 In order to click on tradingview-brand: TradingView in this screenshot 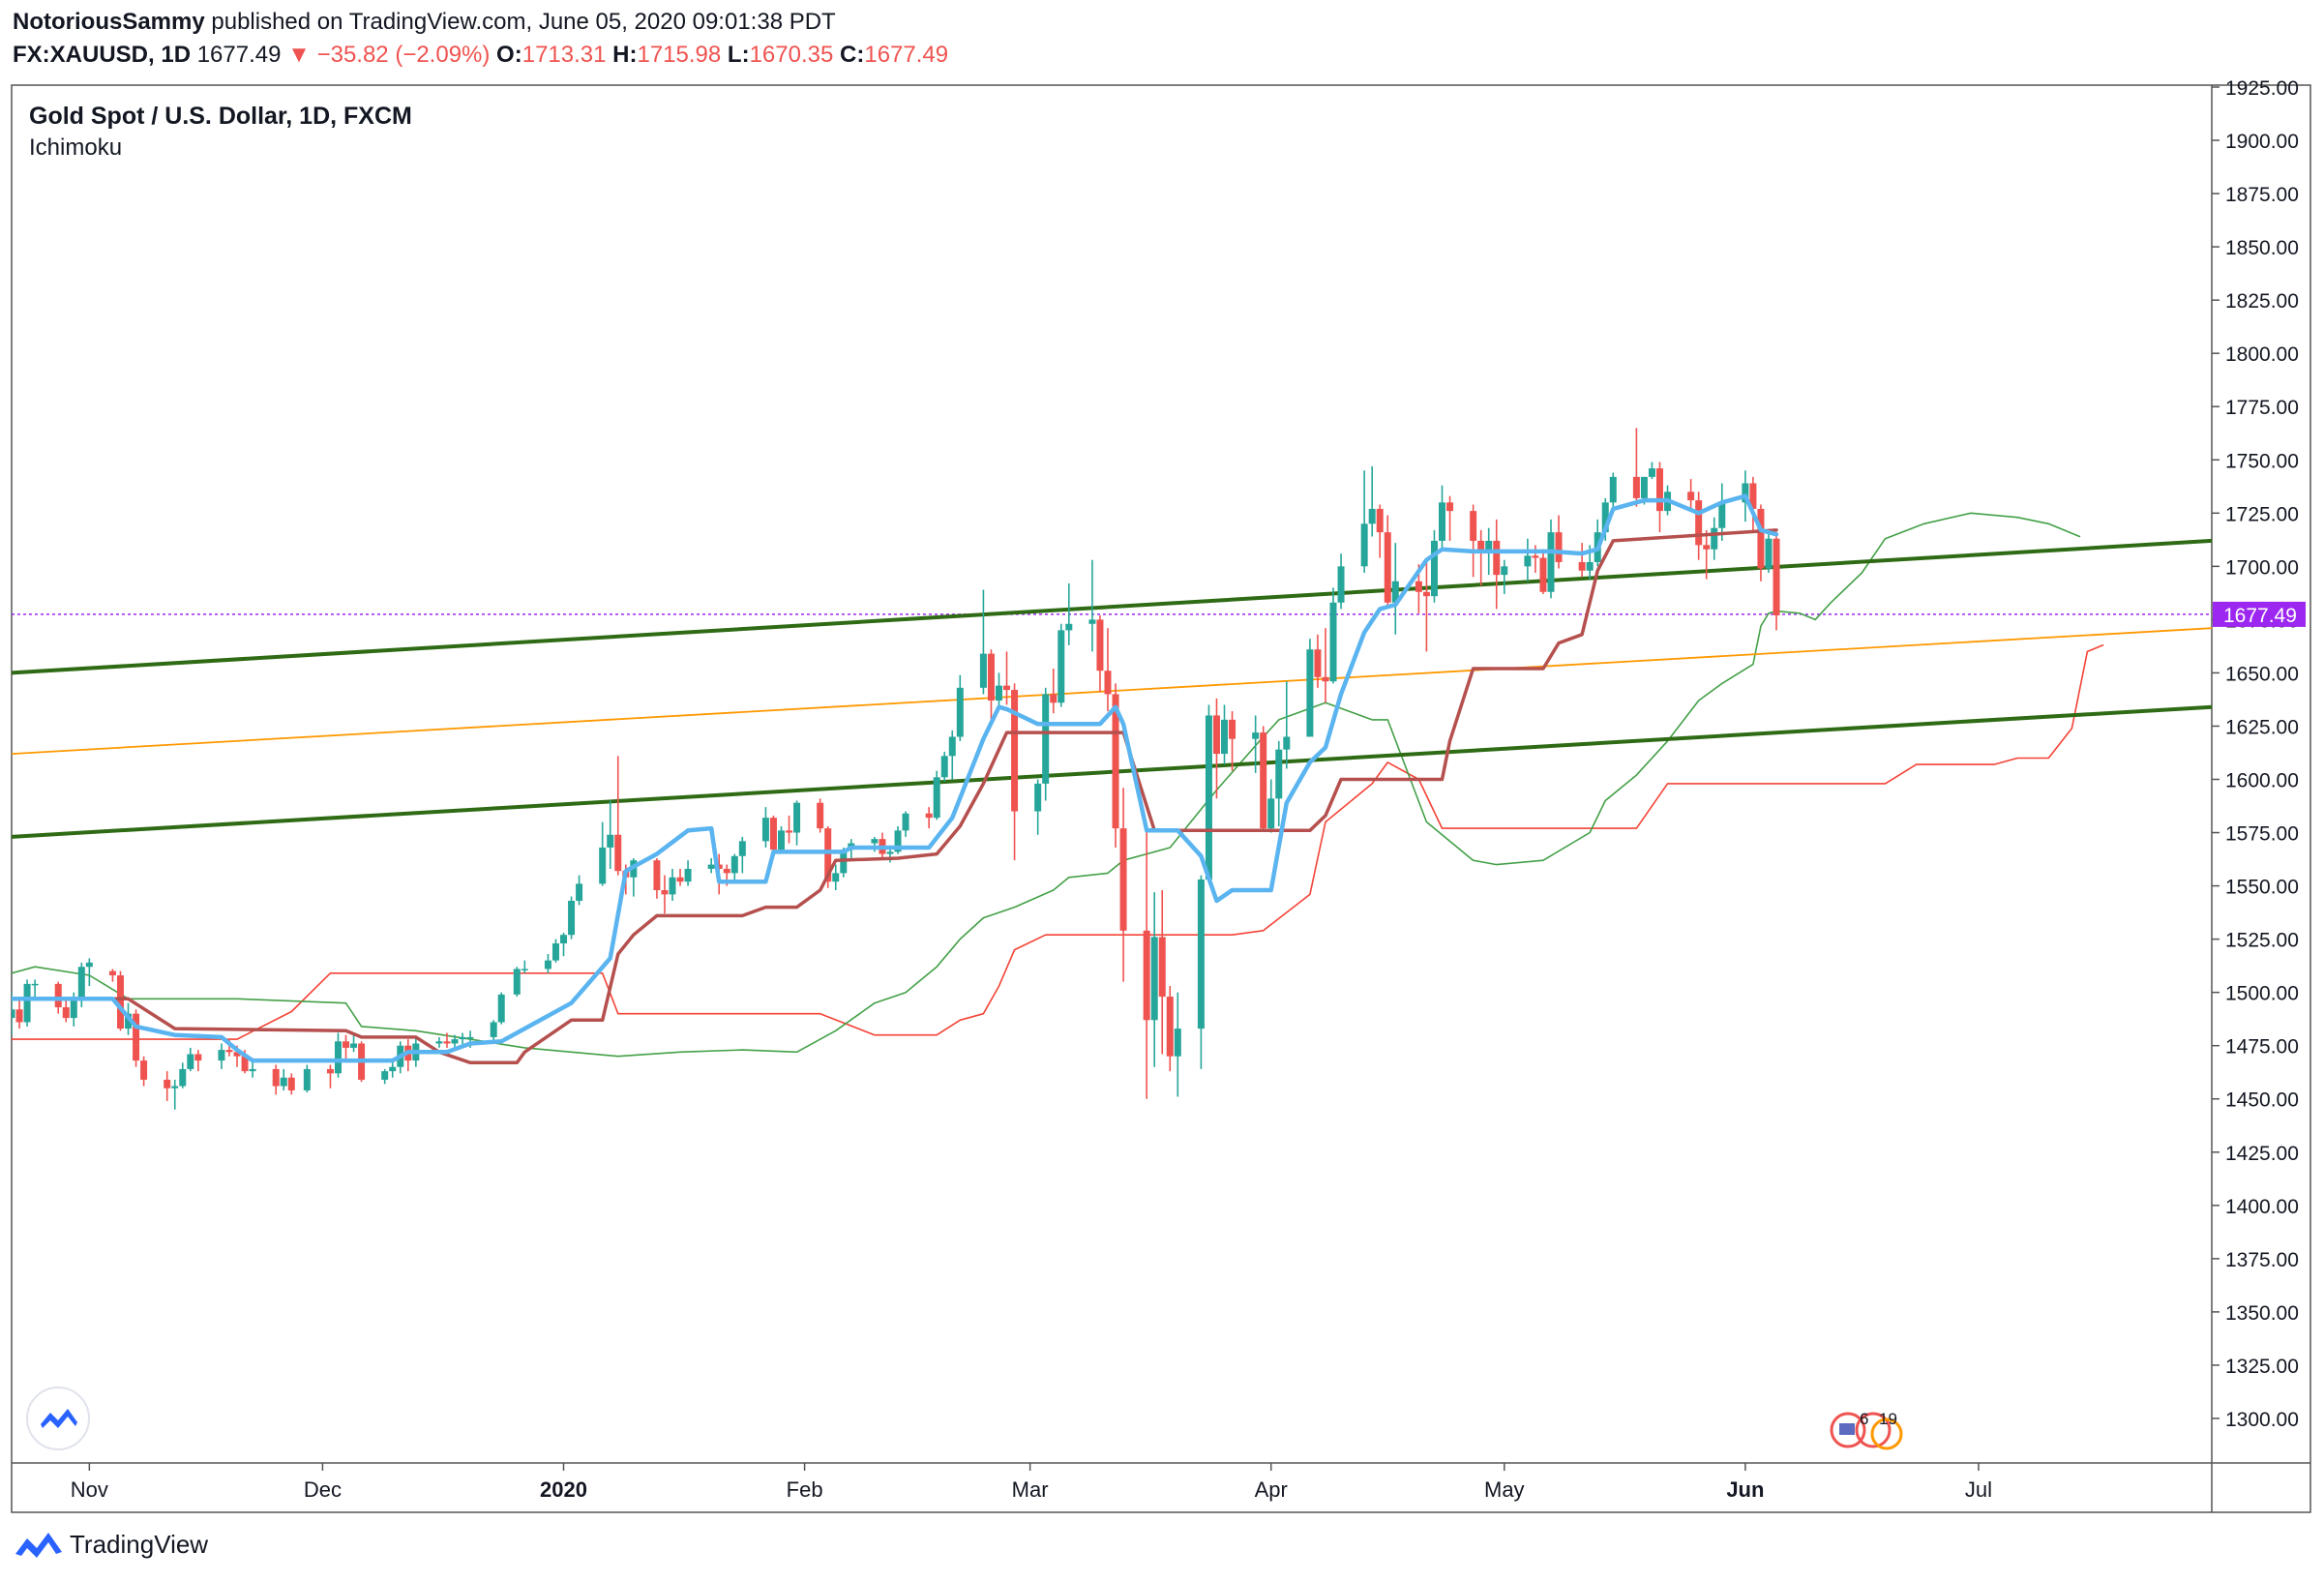, I will do `click(140, 1544)`.